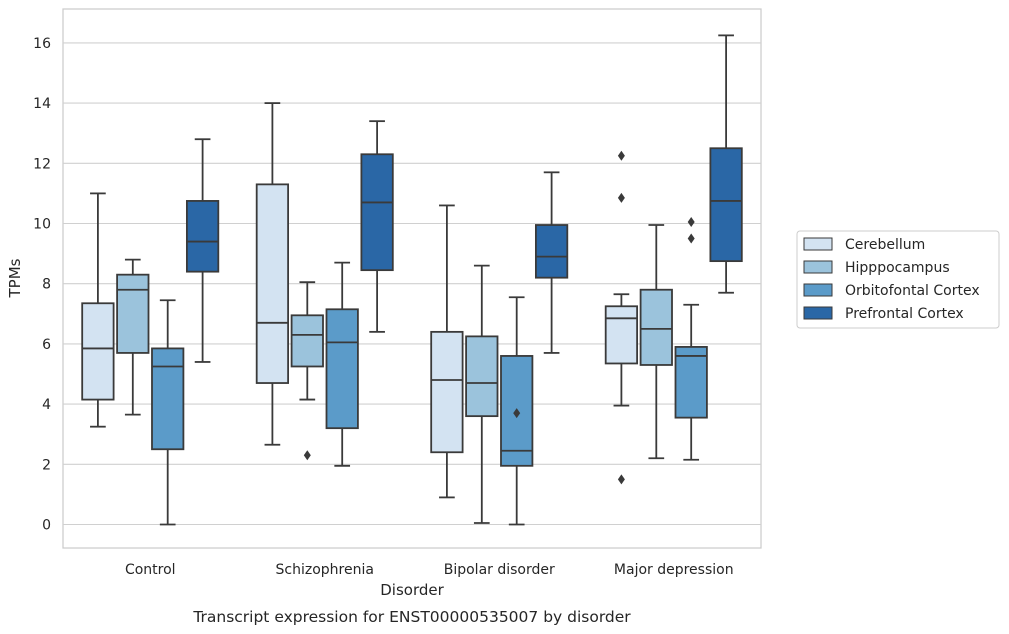 Image resolution: width=1009 pixels, height=634 pixels. I want to click on y-tick-label: 12, so click(42, 164).